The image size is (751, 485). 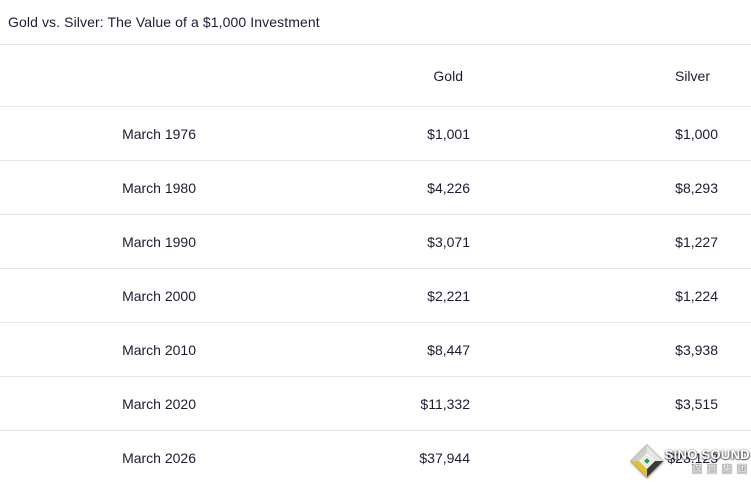 What do you see at coordinates (333, 457) in the screenshot?
I see `gold-value-cell: $37,944` at bounding box center [333, 457].